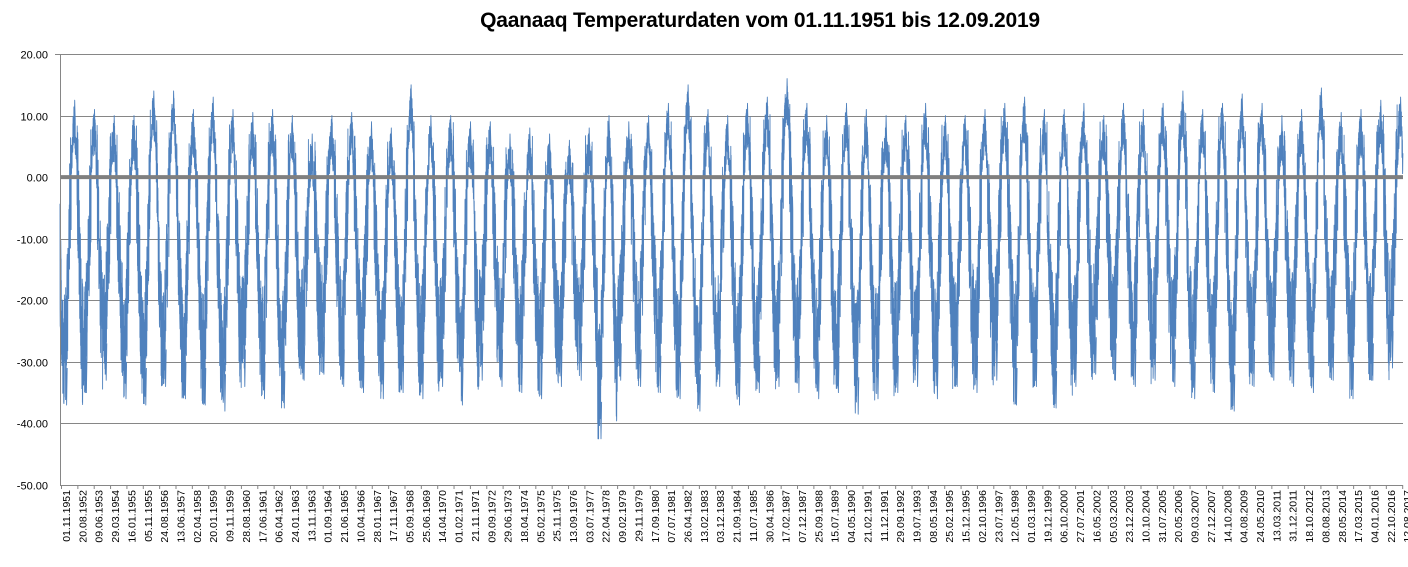 Image resolution: width=1408 pixels, height=567 pixels. What do you see at coordinates (32, 425) in the screenshot?
I see `y-tick-label: -40.00` at bounding box center [32, 425].